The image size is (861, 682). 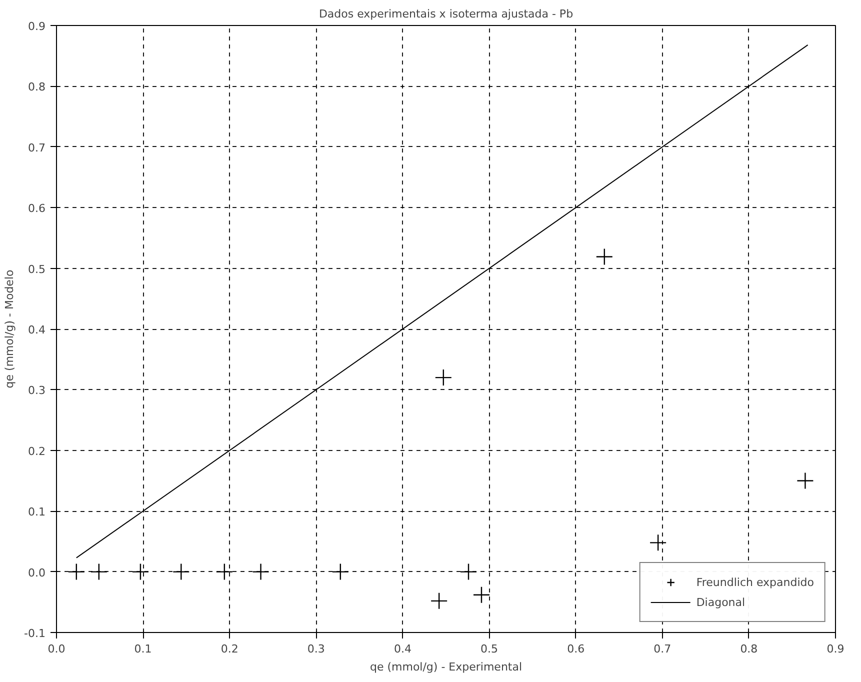 What do you see at coordinates (37, 269) in the screenshot?
I see `y-tick-label: 0.5` at bounding box center [37, 269].